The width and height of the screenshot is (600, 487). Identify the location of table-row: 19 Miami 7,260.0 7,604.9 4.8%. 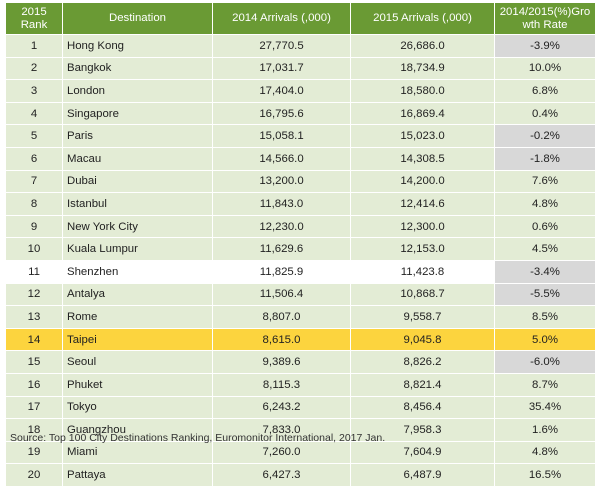
(300, 452).